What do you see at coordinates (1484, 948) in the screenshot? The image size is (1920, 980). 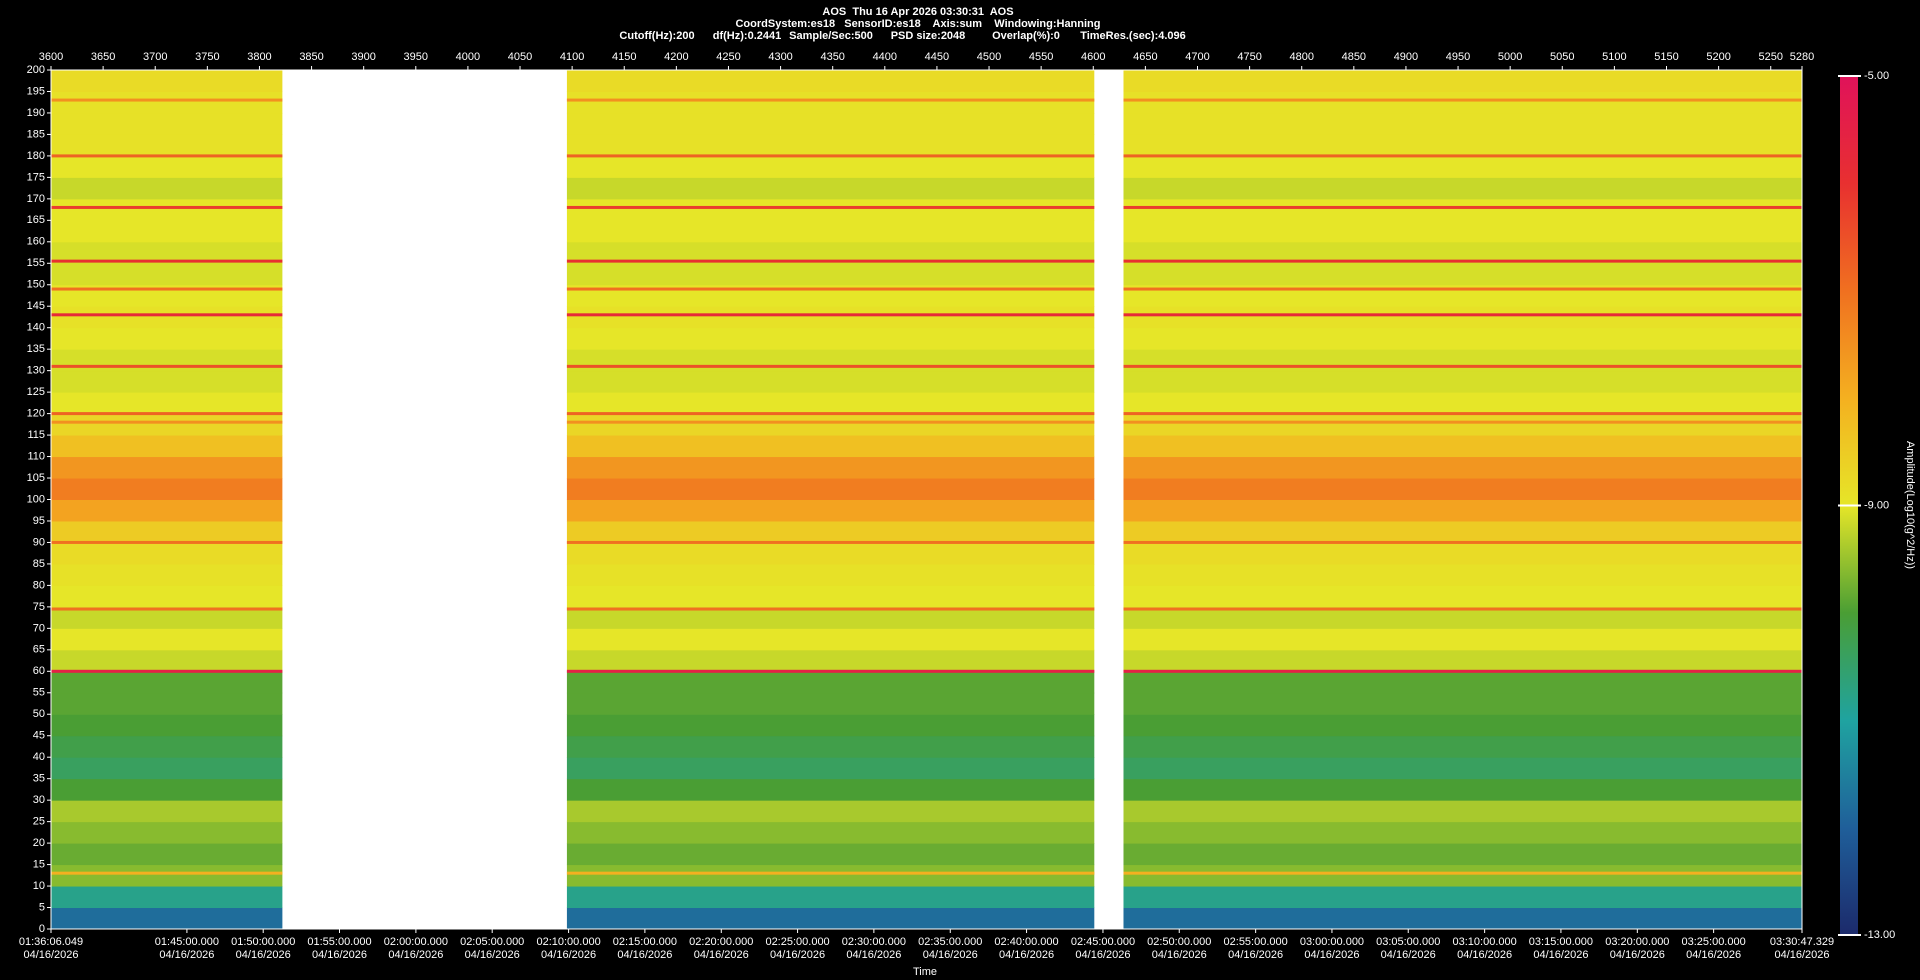 I see `time-tick-label: 03:10:00.000 04/16/2026` at bounding box center [1484, 948].